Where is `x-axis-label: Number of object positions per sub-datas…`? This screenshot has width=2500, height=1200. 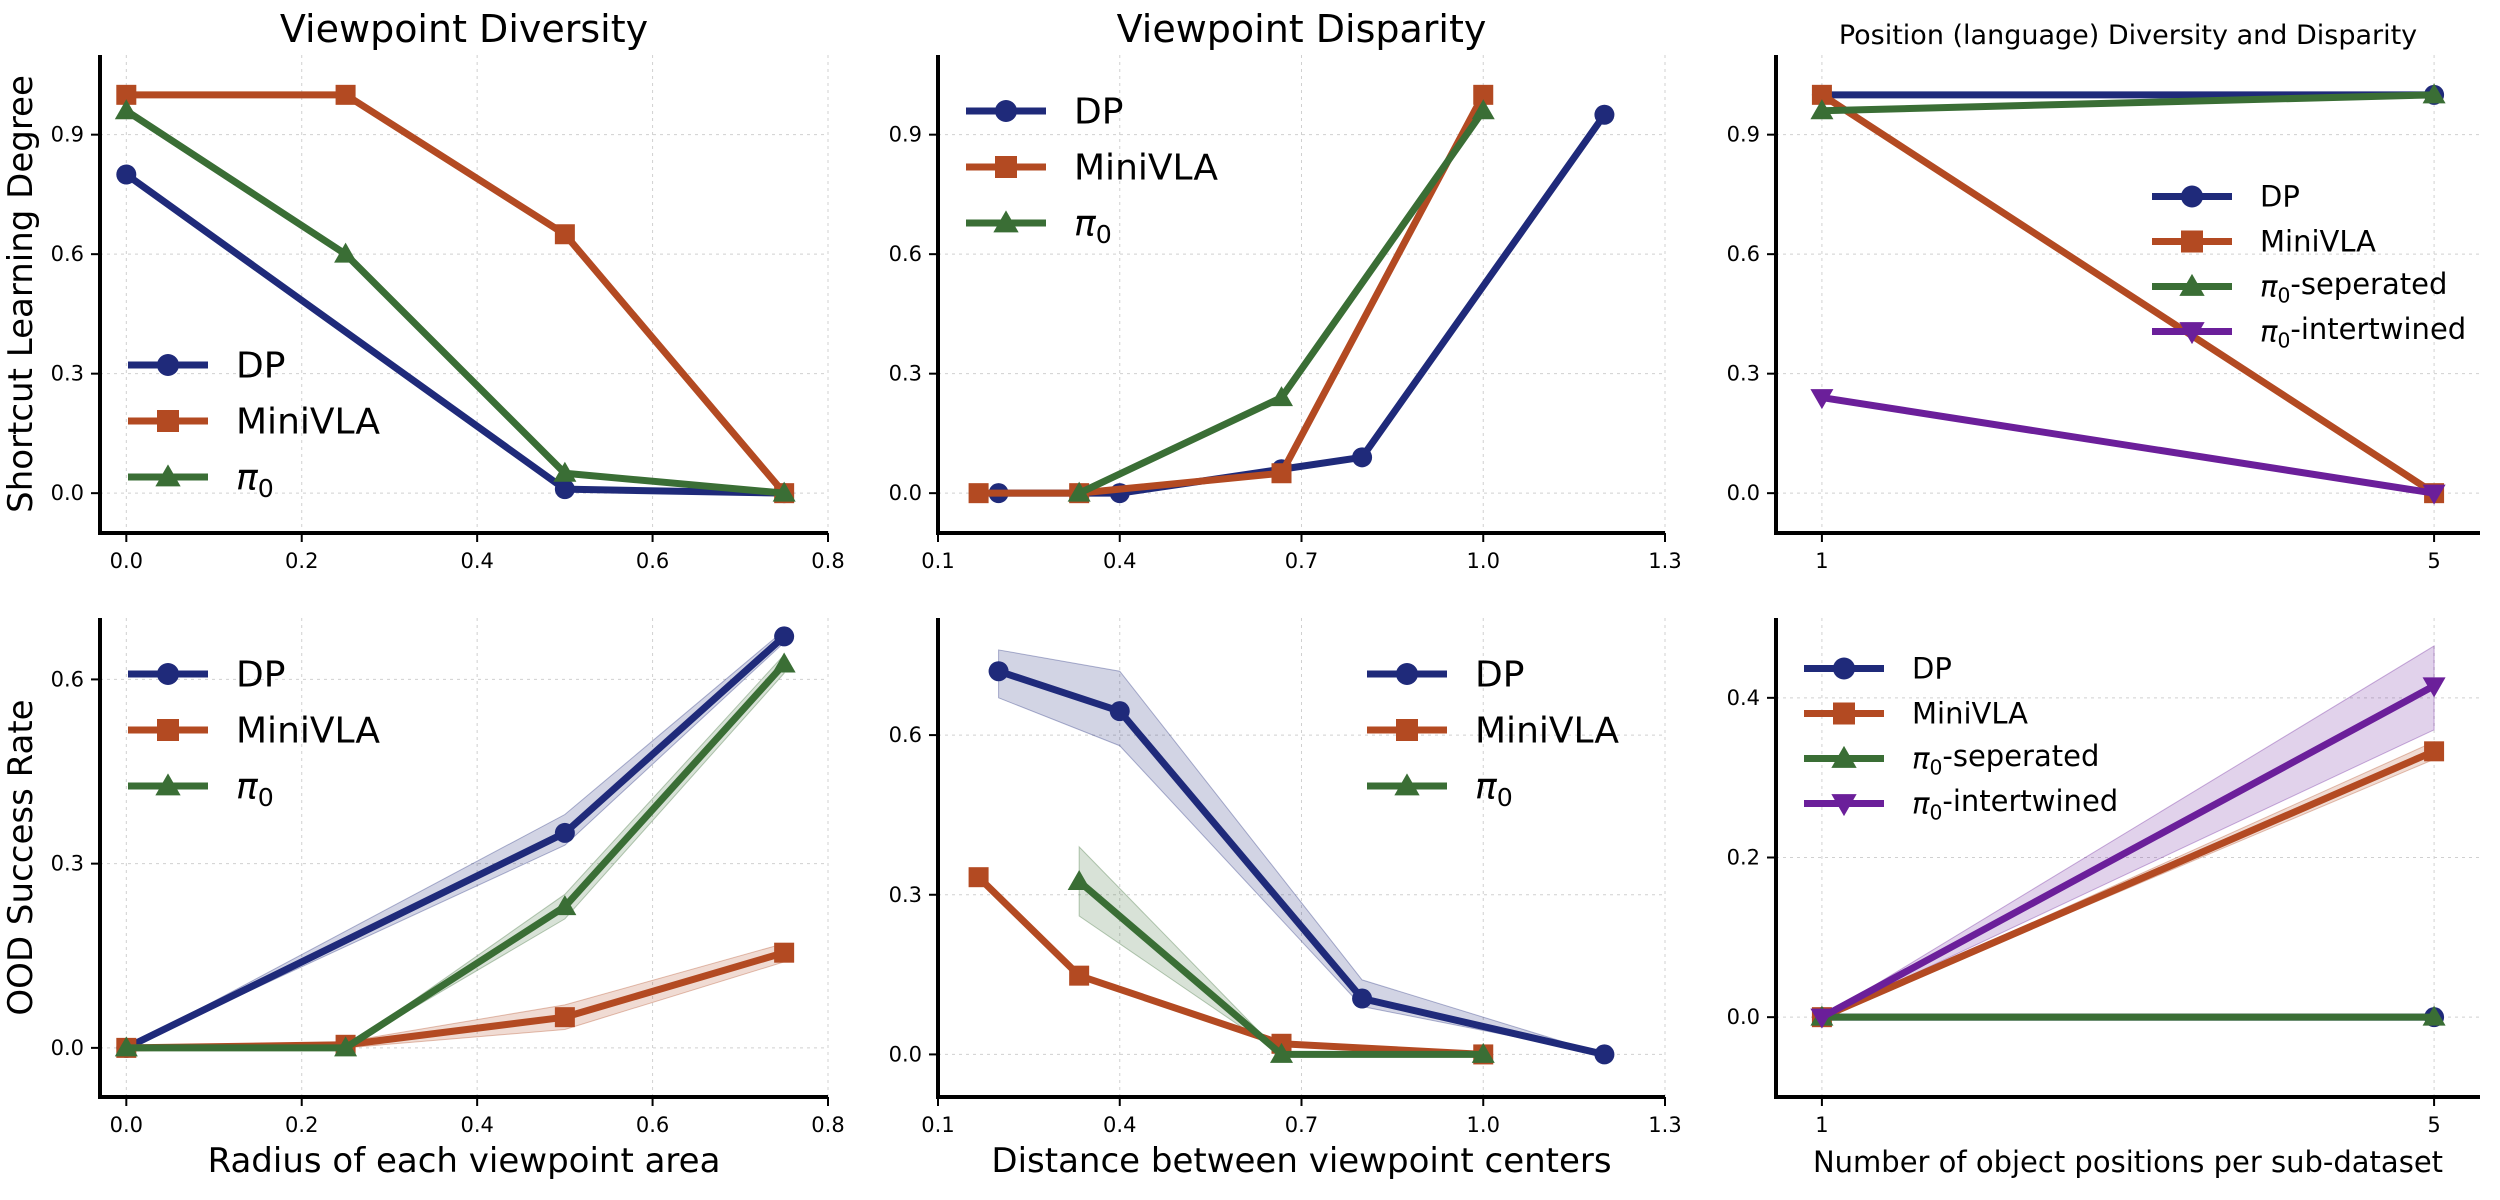
x-axis-label: Number of object positions per sub-datas… is located at coordinates (2128, 1162).